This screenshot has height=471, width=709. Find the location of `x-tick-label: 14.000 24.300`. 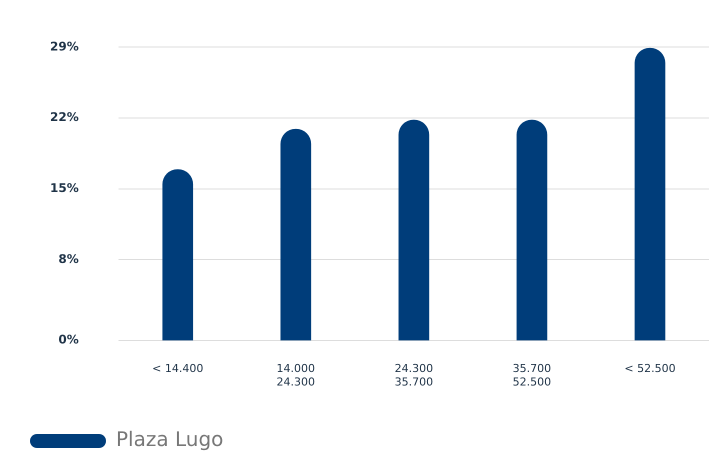

x-tick-label: 14.000 24.300 is located at coordinates (296, 375).